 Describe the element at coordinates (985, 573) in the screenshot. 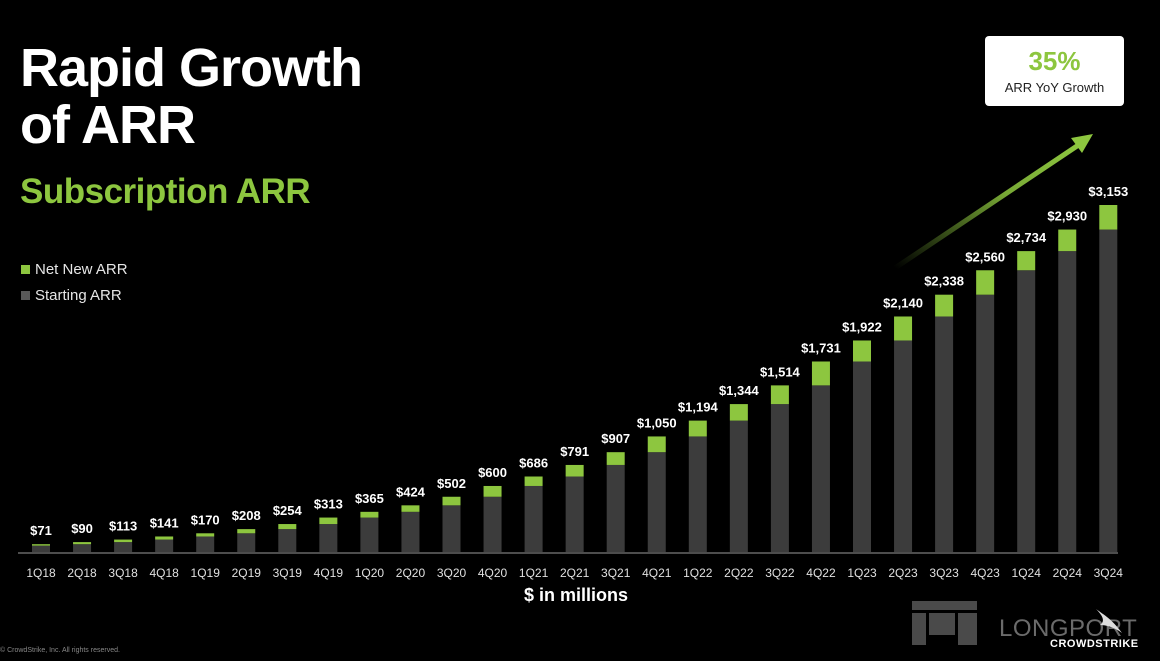

I see `x-tick-4Q23: 4Q23` at that location.